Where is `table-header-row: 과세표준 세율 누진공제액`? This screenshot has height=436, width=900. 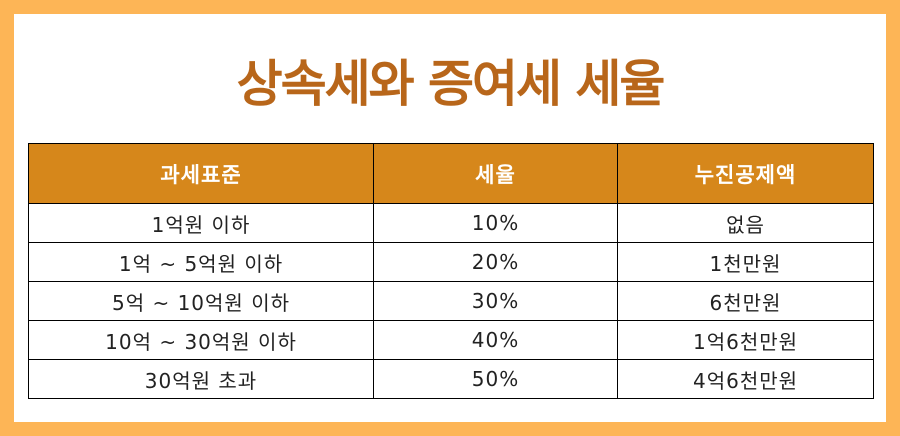
table-header-row: 과세표준 세율 누진공제액 is located at coordinates (451, 173).